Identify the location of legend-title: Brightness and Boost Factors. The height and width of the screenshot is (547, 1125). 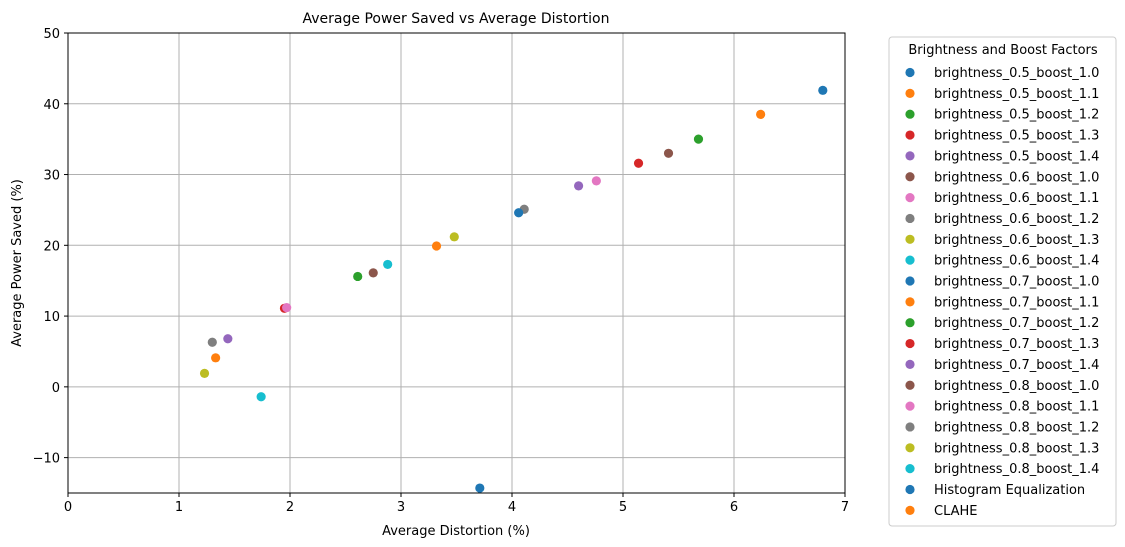
(1003, 50).